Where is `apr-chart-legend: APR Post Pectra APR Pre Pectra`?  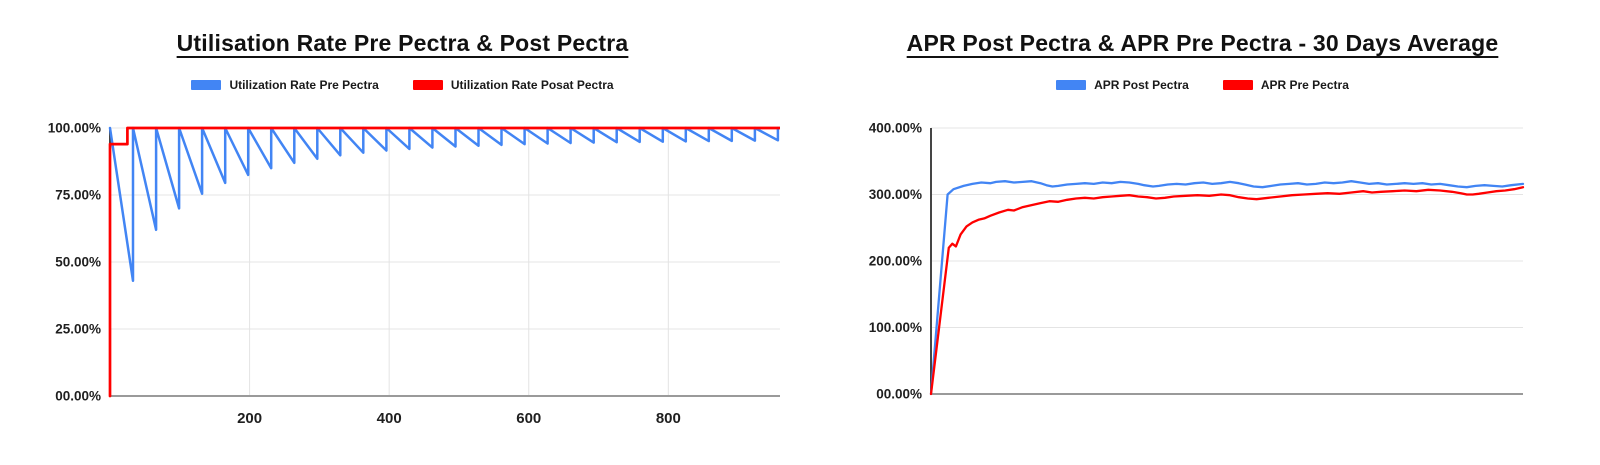 apr-chart-legend: APR Post Pectra APR Pre Pectra is located at coordinates (1202, 85).